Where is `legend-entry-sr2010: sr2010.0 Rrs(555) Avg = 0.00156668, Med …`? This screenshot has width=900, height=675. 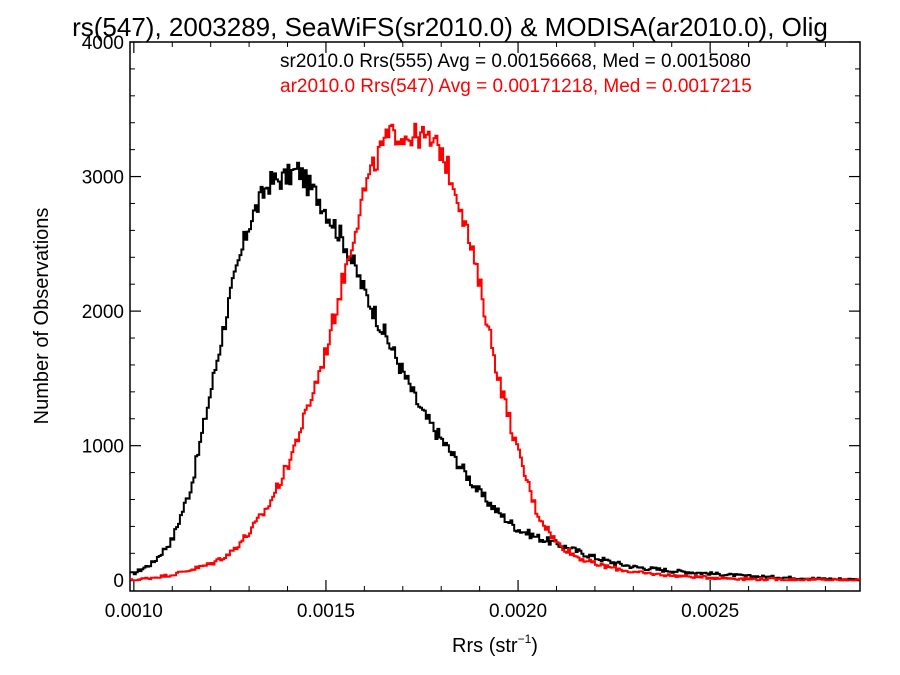
legend-entry-sr2010: sr2010.0 Rrs(555) Avg = 0.00156668, Med … is located at coordinates (515, 61).